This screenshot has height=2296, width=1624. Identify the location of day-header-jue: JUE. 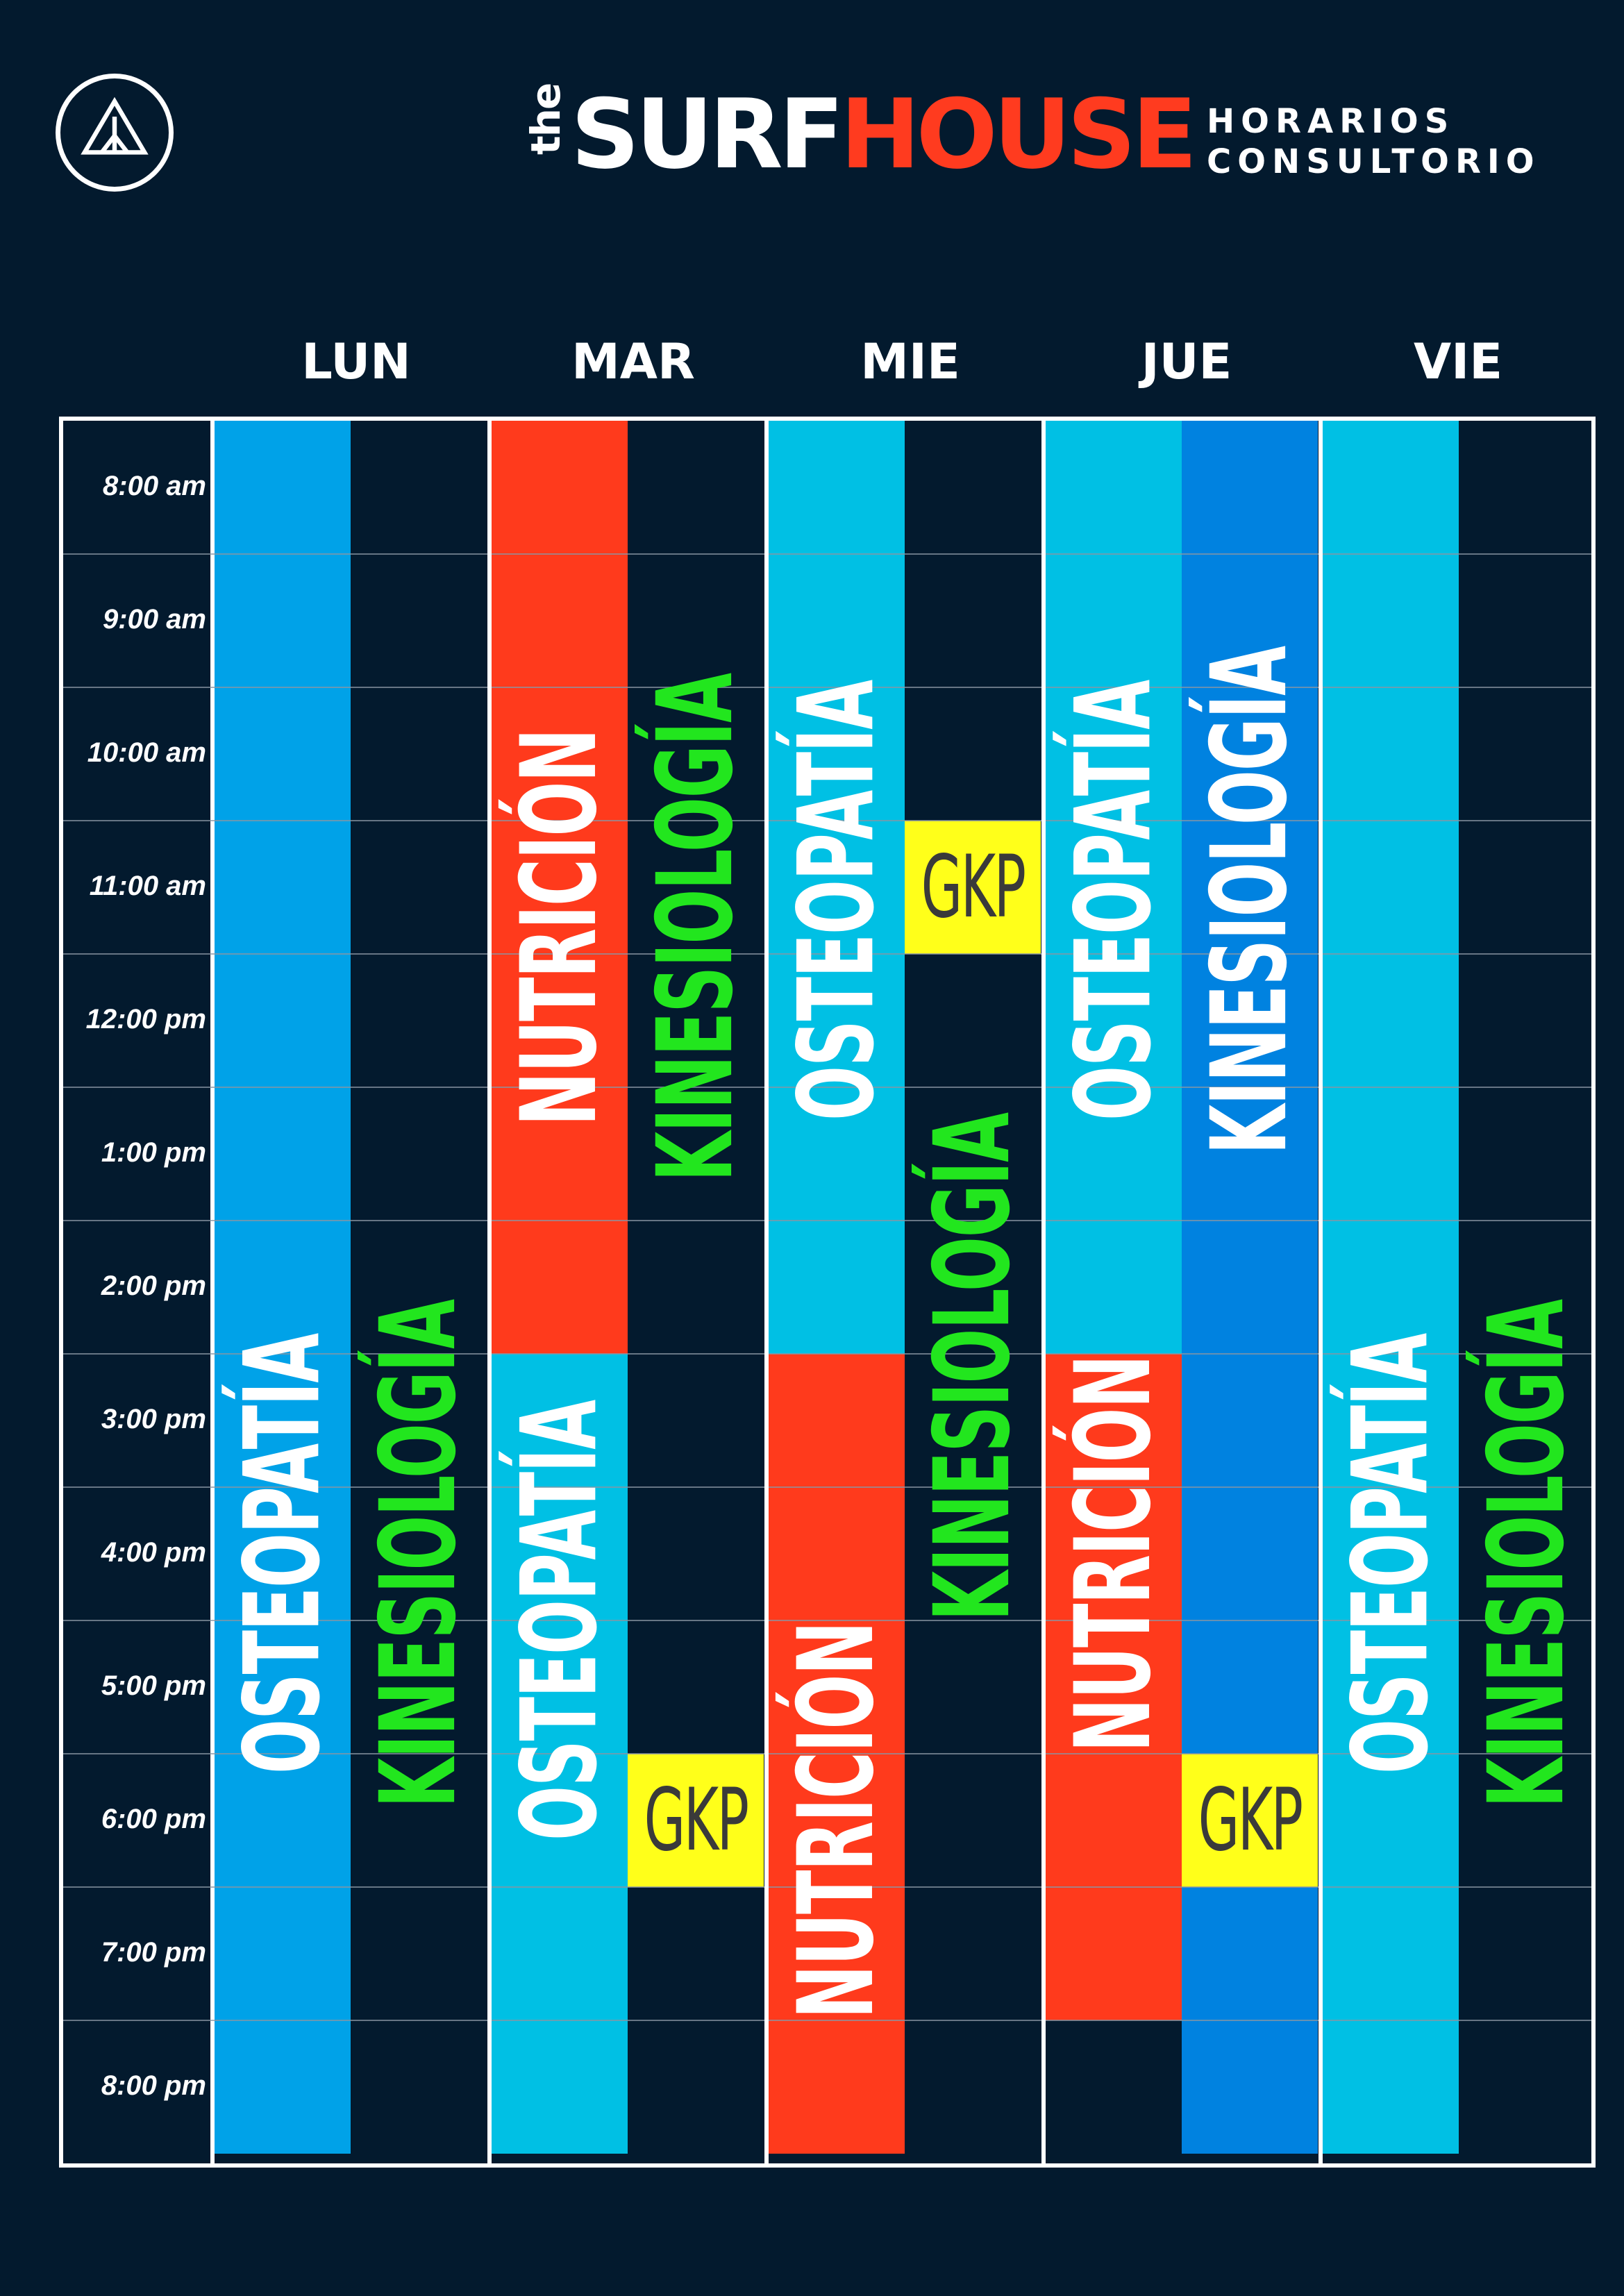
(1186, 361).